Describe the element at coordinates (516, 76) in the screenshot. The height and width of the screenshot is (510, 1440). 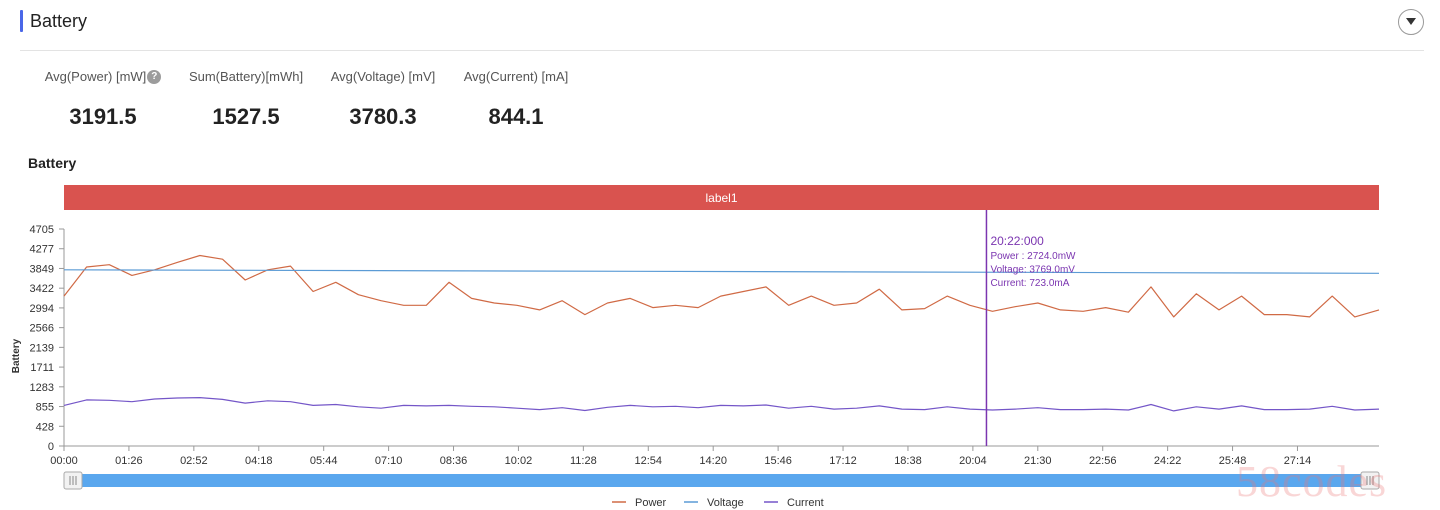
I see `stat-label: Avg(Current) [mA]` at that location.